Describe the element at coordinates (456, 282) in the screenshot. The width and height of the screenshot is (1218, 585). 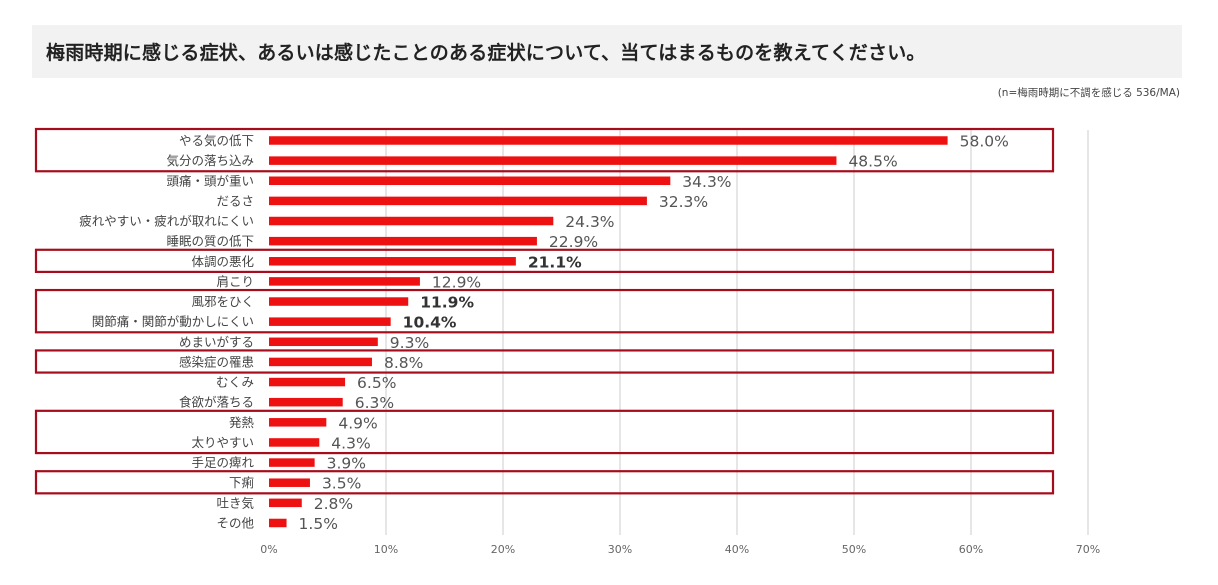
I see `value-label: 12.9%` at that location.